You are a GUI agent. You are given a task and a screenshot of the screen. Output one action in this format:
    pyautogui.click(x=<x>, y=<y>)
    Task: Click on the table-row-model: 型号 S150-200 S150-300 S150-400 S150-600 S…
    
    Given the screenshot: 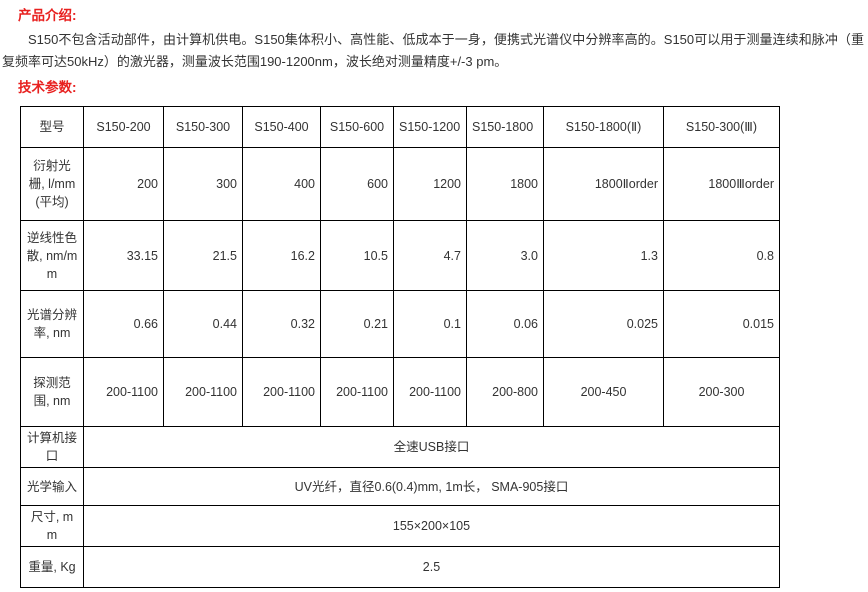 What is the action you would take?
    pyautogui.click(x=400, y=127)
    